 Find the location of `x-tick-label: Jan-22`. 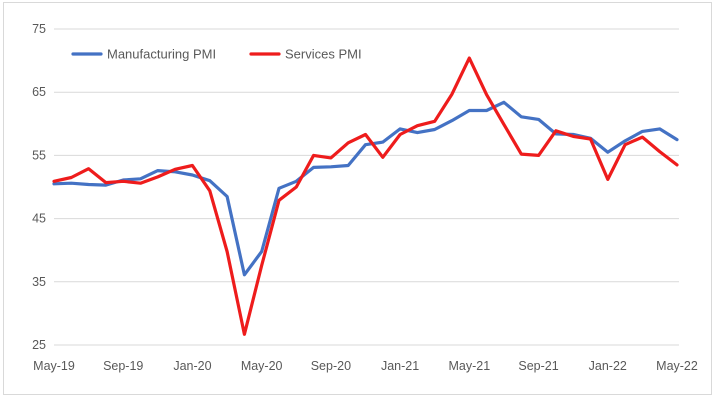

x-tick-label: Jan-22 is located at coordinates (608, 366).